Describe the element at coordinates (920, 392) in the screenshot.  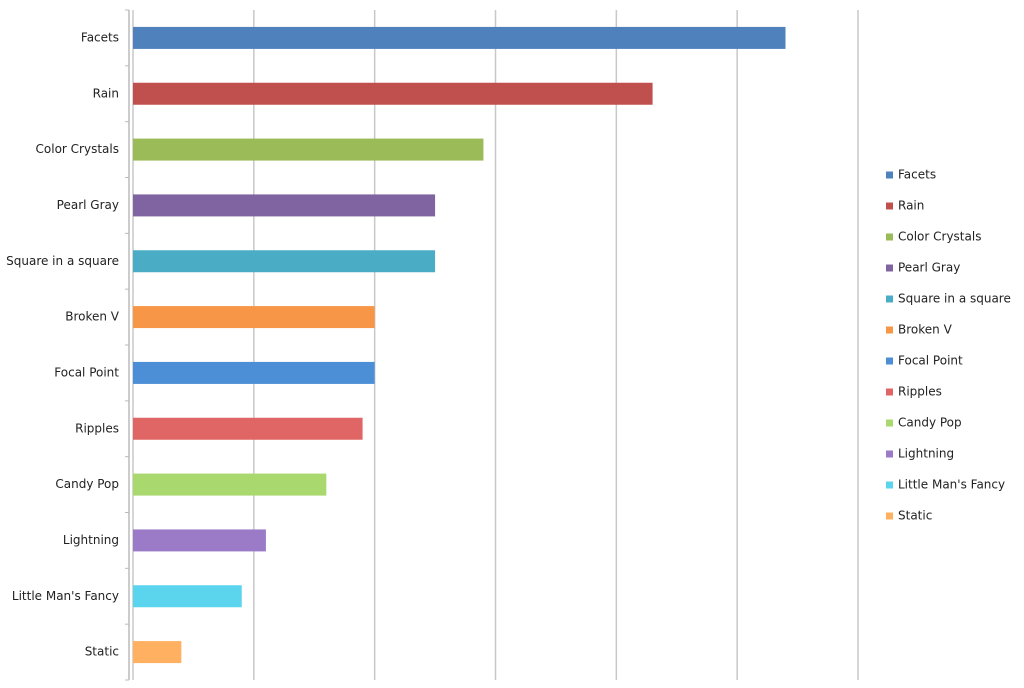
I see `legend-label: Ripples` at that location.